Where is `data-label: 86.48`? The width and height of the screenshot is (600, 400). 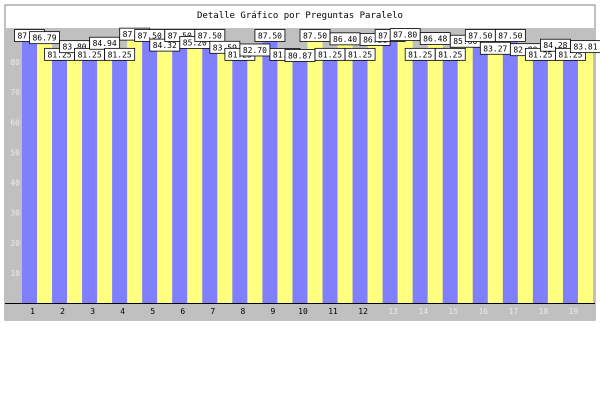
data-label: 86.48 is located at coordinates (435, 38).